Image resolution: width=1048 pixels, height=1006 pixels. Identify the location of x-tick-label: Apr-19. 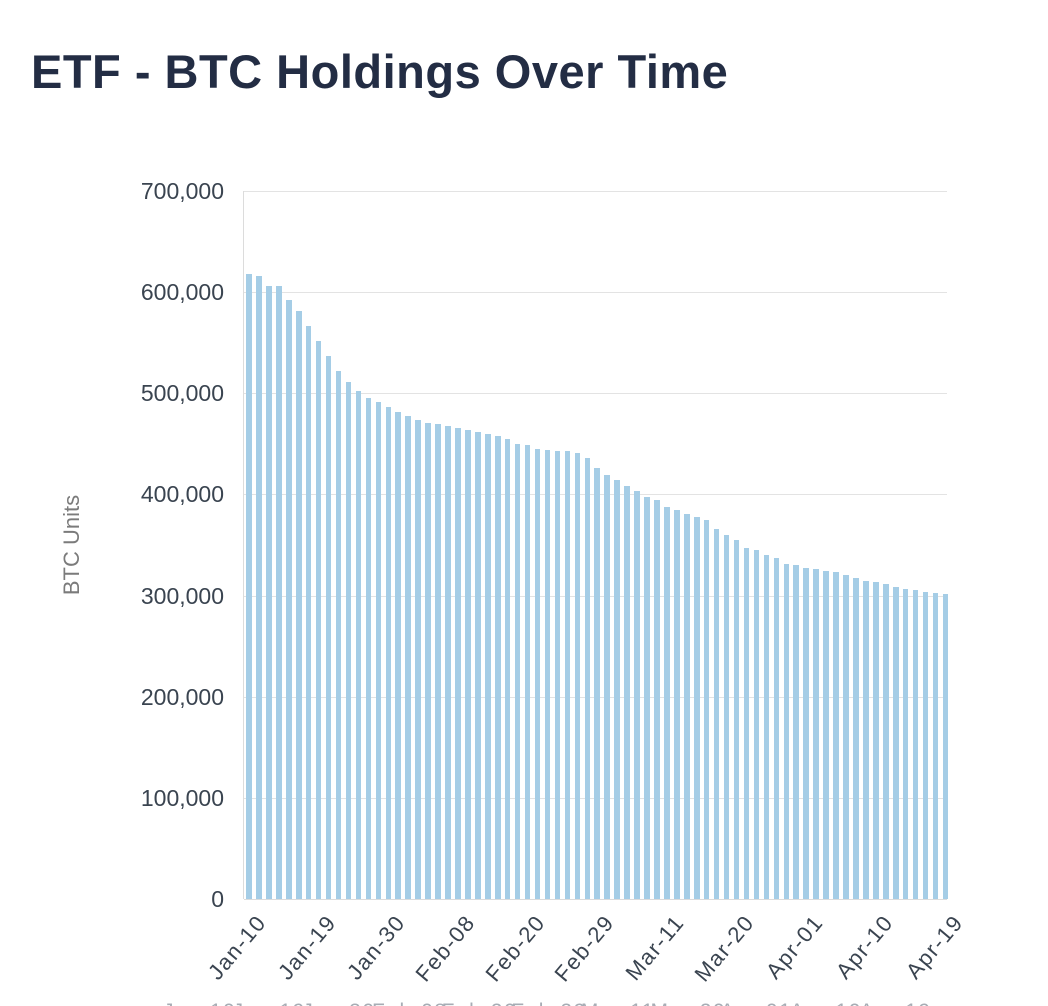
(934, 947).